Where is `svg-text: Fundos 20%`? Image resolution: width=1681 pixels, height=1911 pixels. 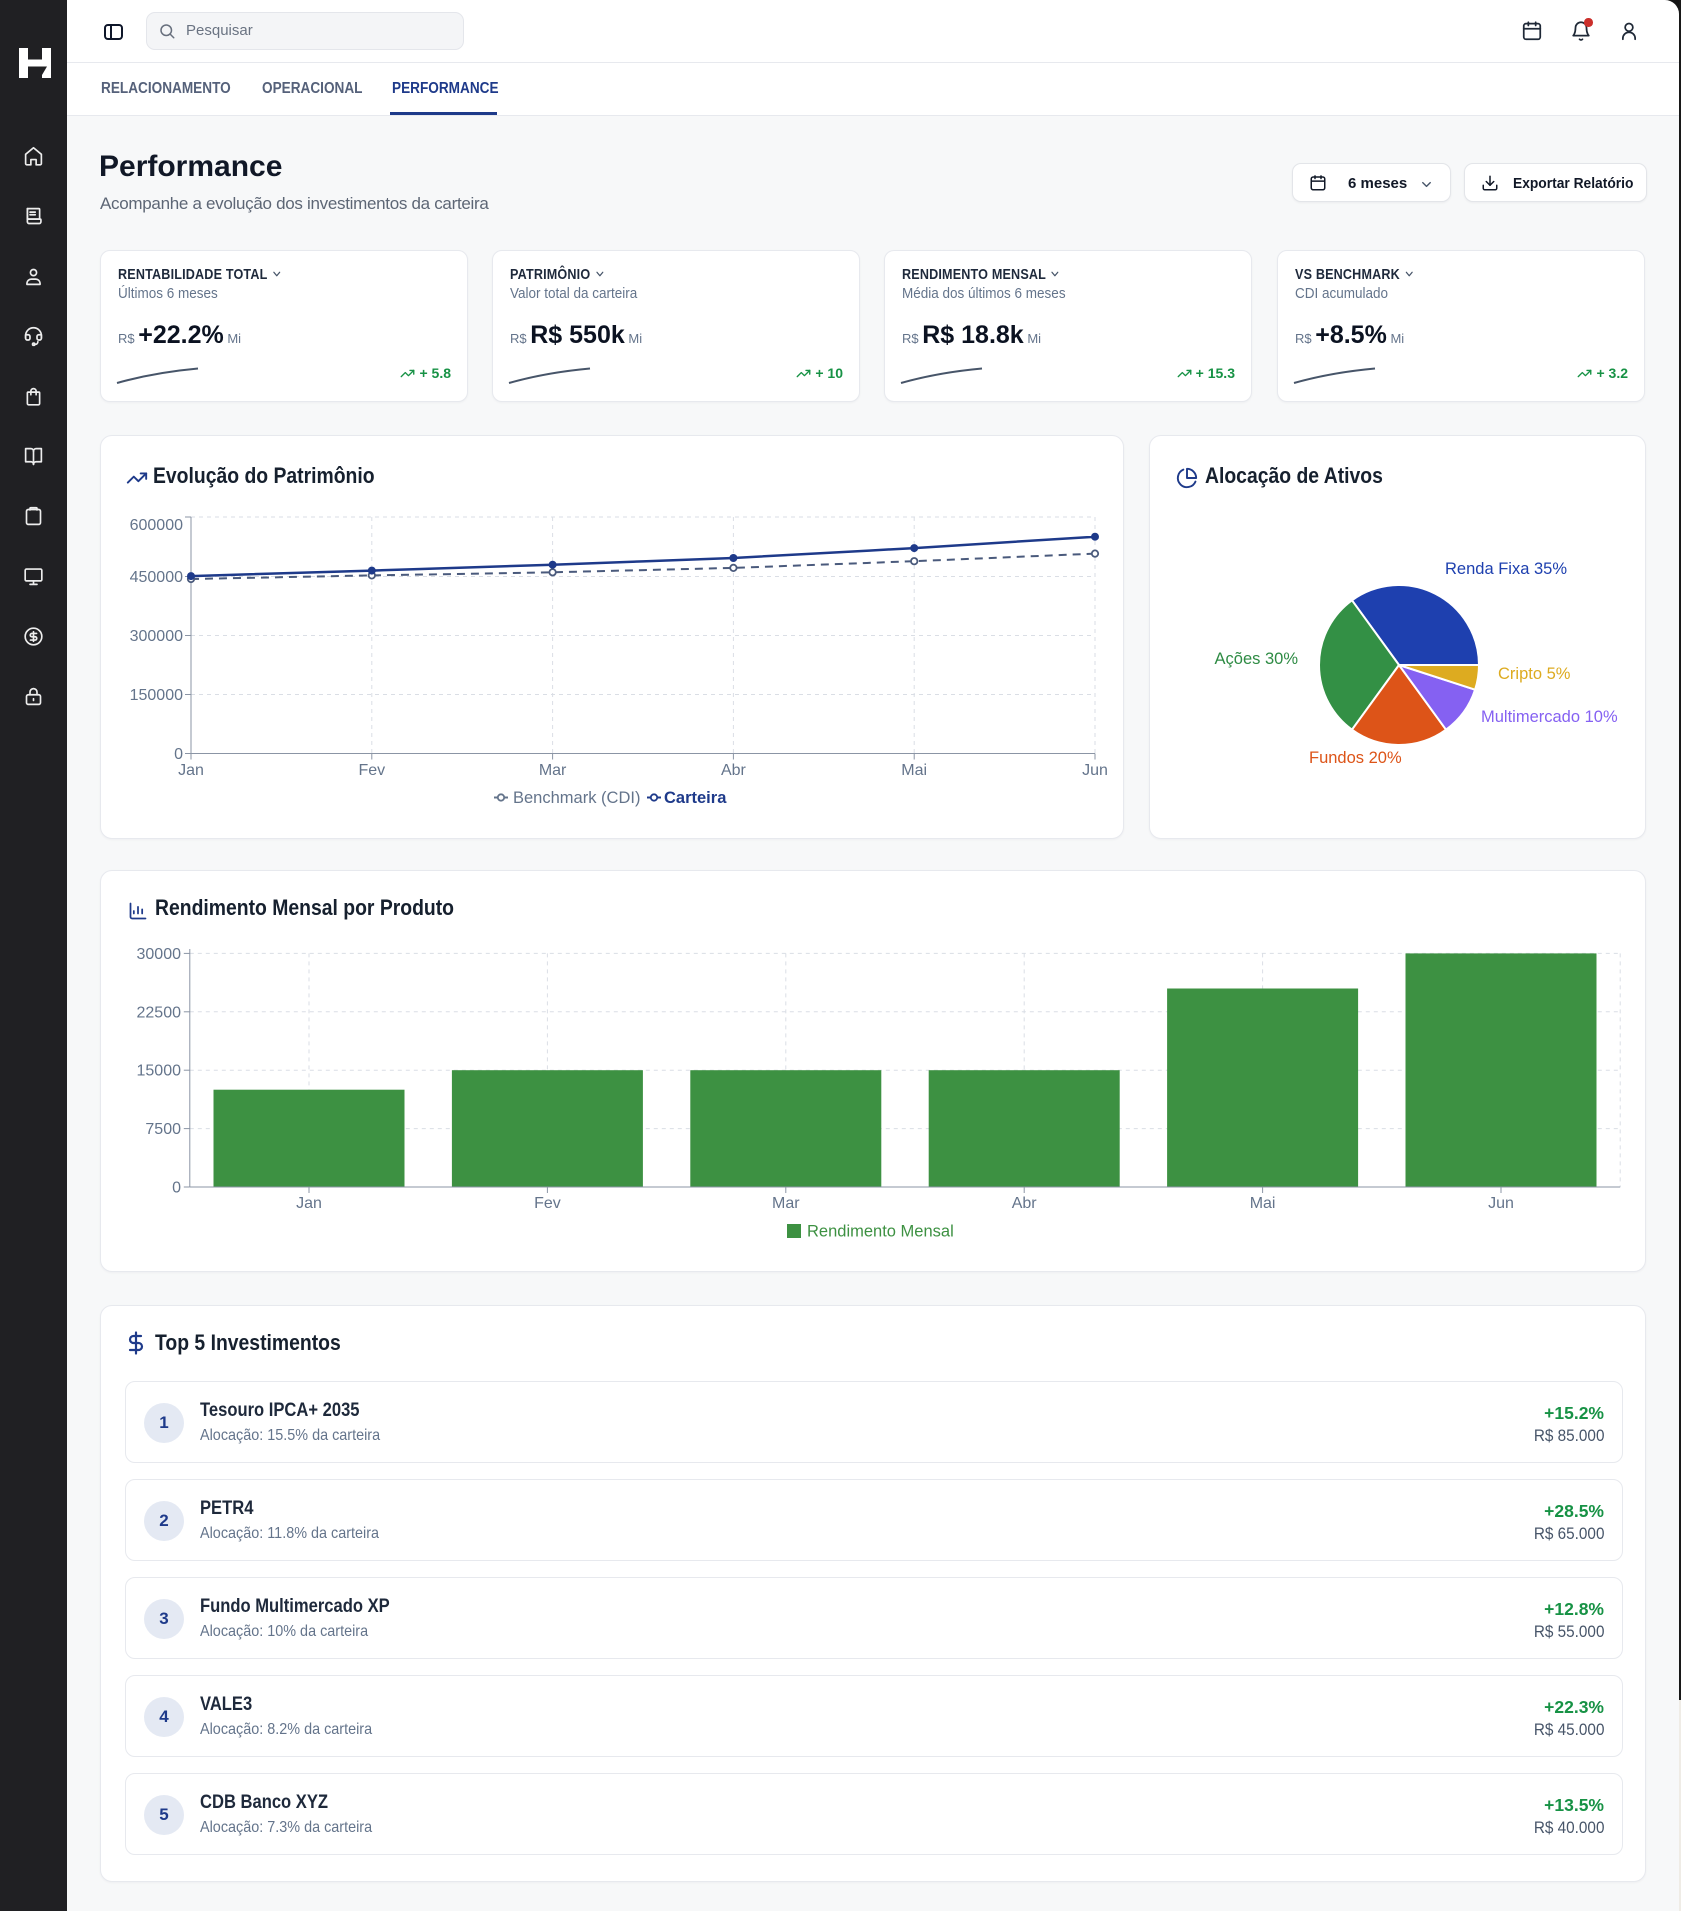
svg-text: Fundos 20% is located at coordinates (1355, 758).